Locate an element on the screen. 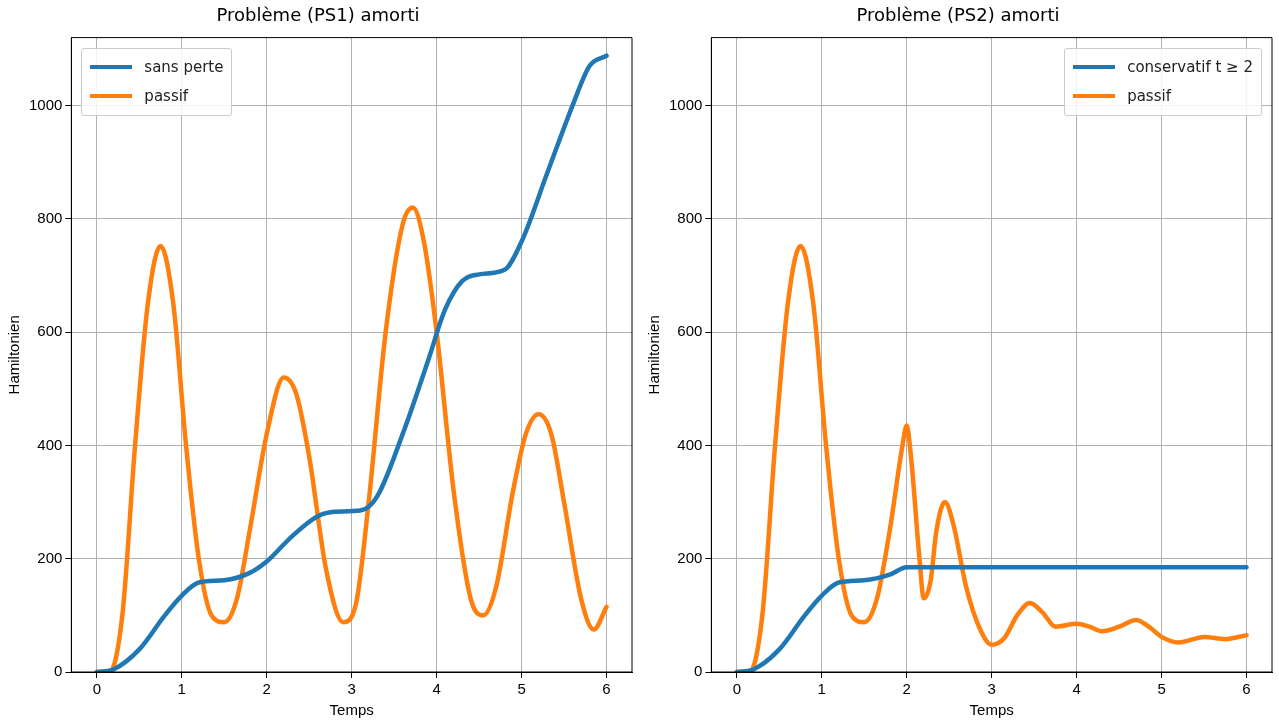  legend-label: conservatif t ≥ 2 is located at coordinates (1190, 67).